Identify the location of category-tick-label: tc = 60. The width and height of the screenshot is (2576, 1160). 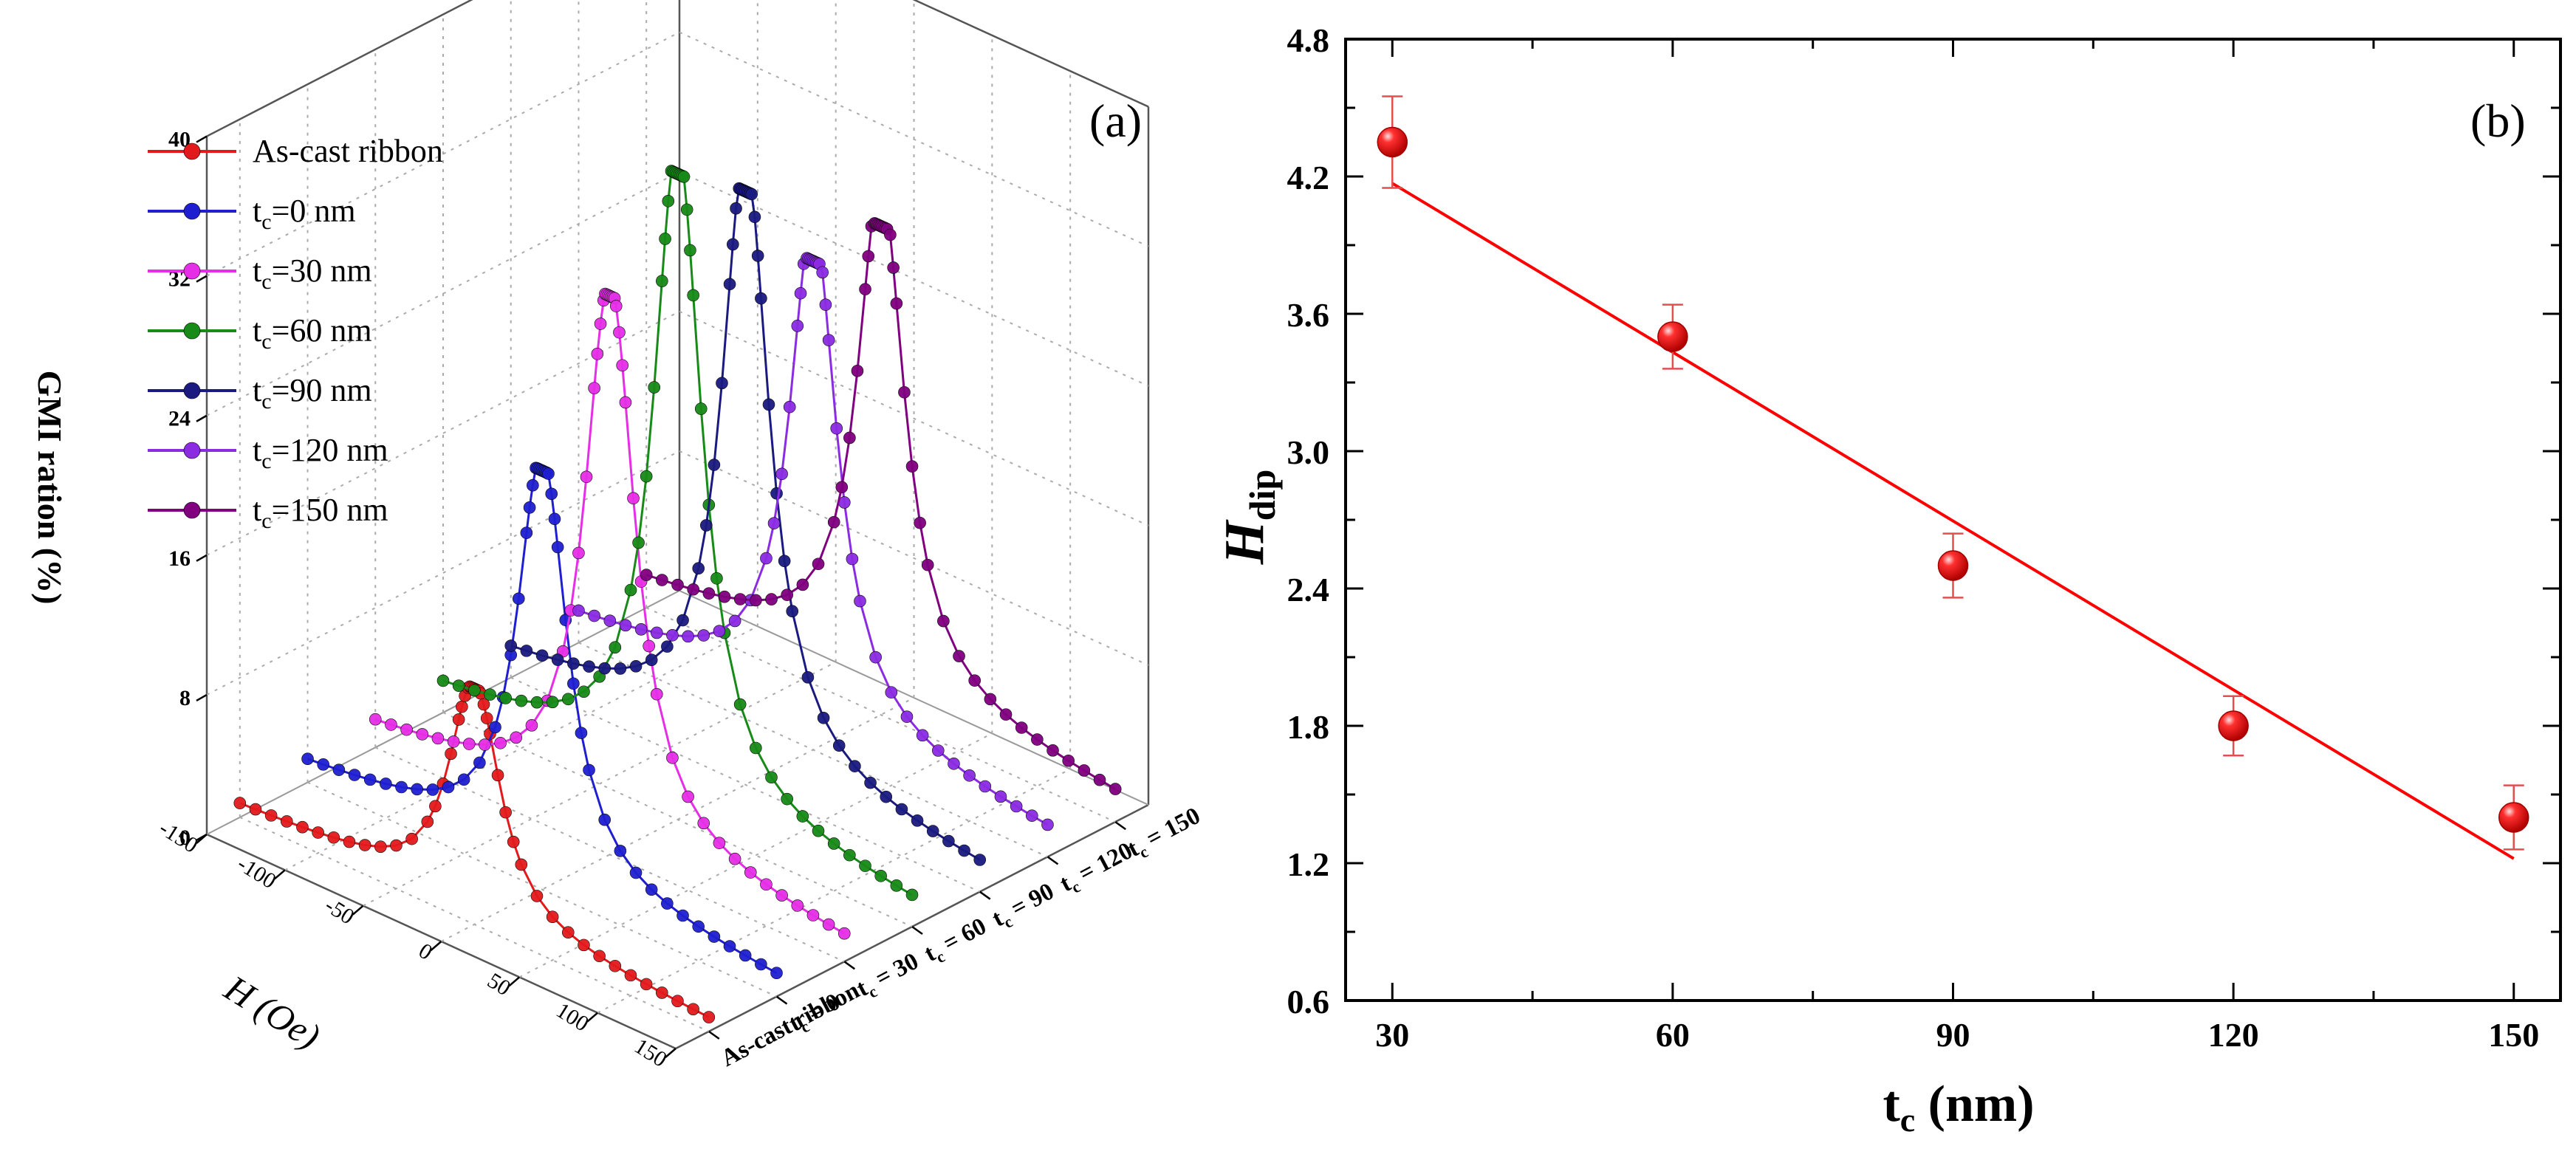
(956, 941).